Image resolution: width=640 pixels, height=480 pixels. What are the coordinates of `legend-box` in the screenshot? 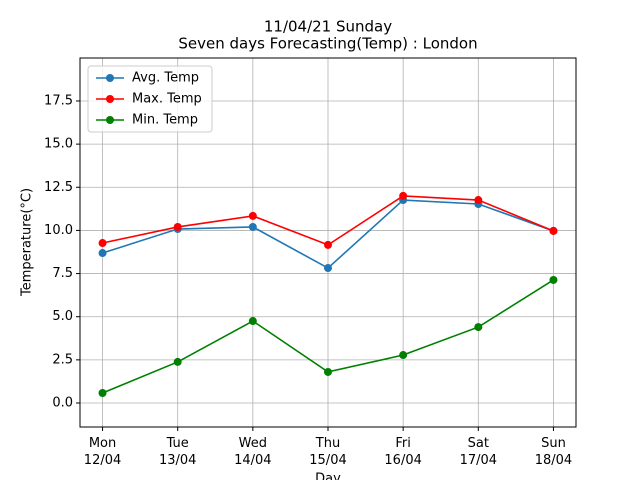 It's located at (150, 99).